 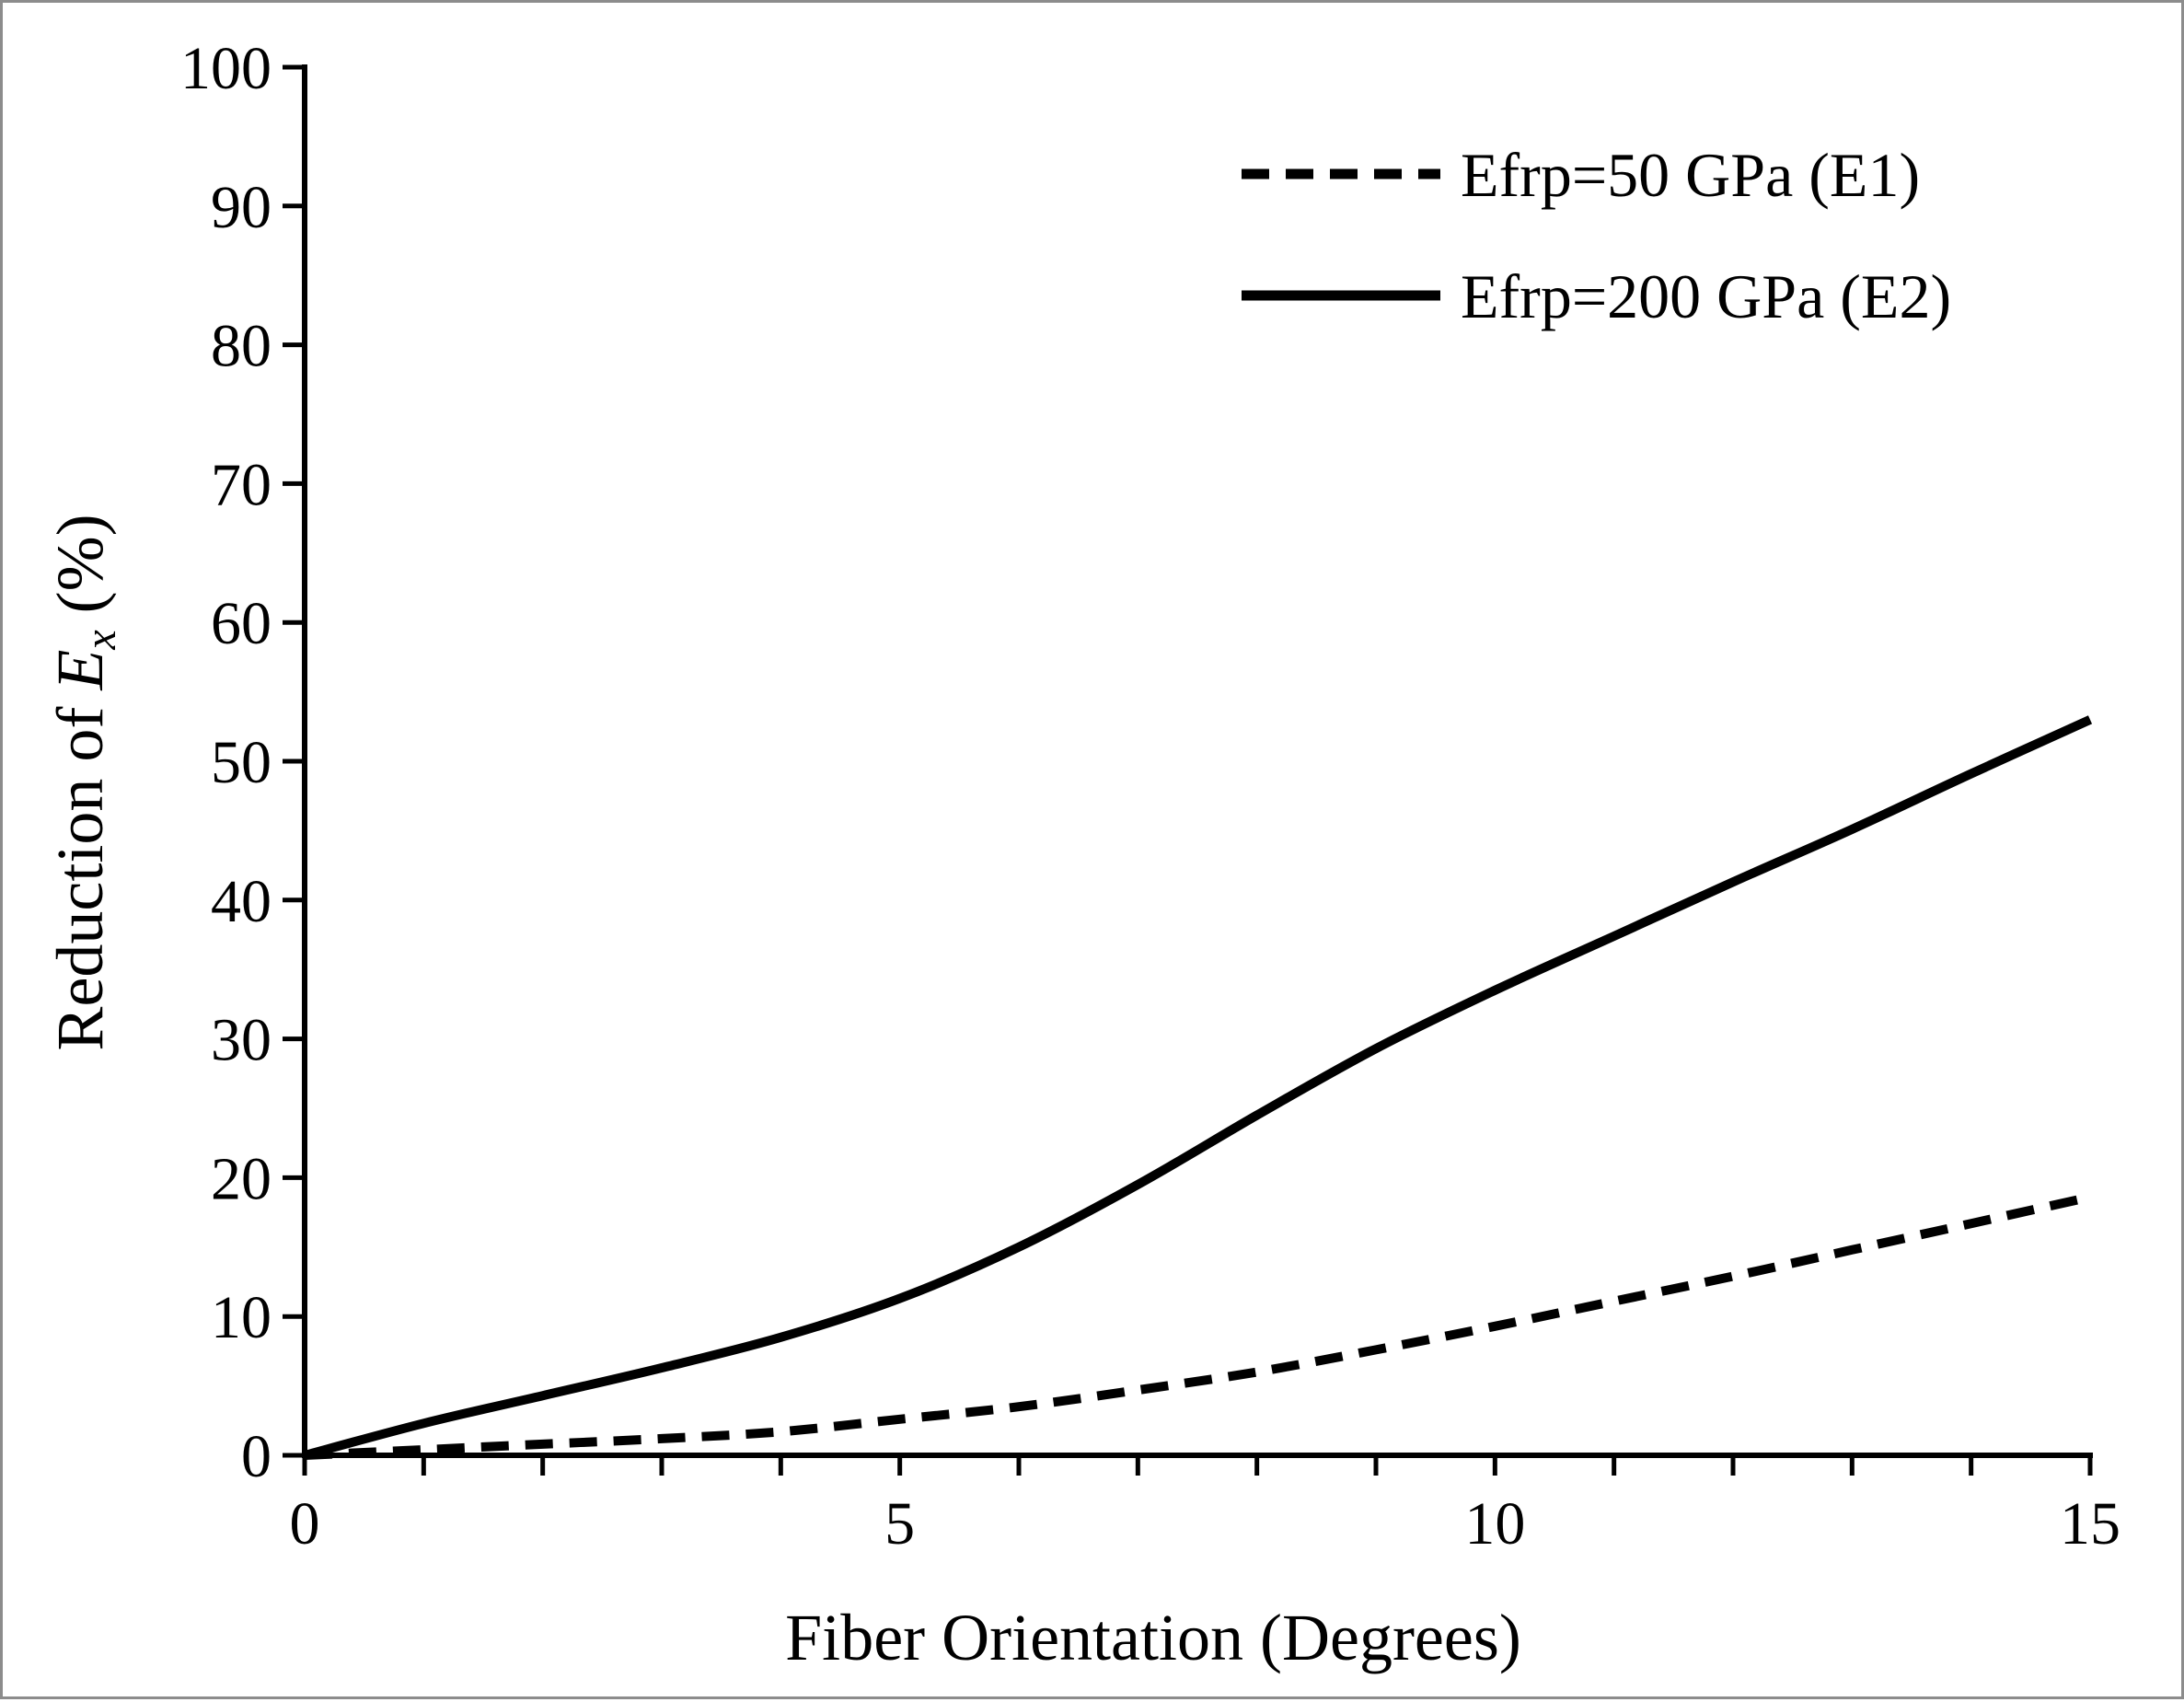 I want to click on y-axis-title: Reduction of Ex (%), so click(x=84, y=782).